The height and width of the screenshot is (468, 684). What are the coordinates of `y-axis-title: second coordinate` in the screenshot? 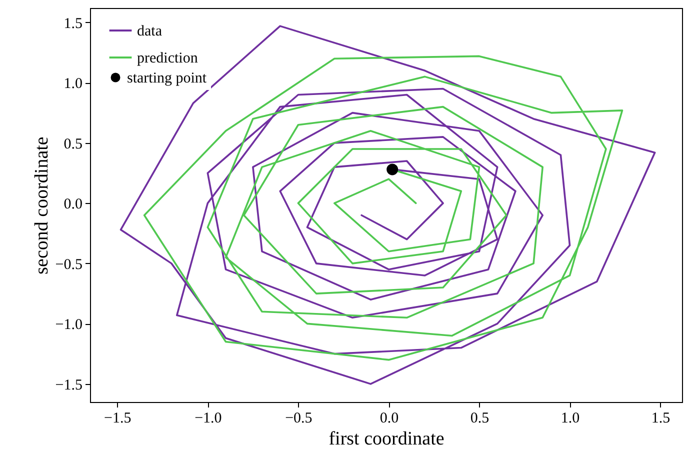 It's located at (41, 205).